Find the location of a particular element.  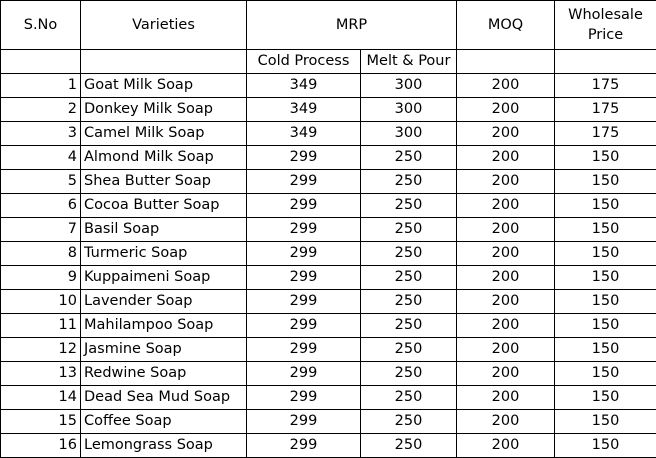

cell-sno: 1 is located at coordinates (40, 85).